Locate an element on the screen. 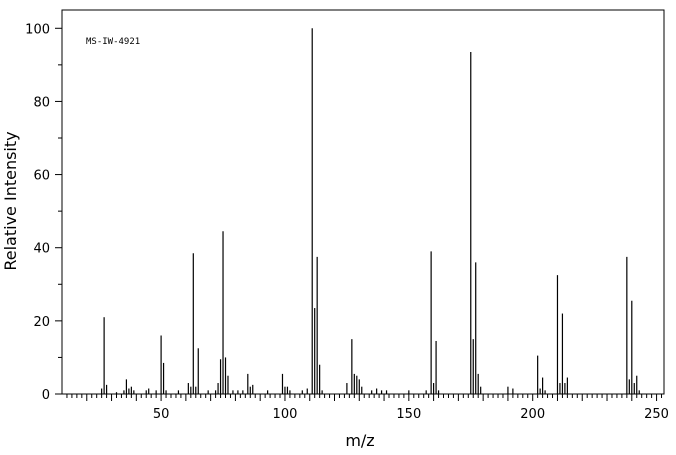 The height and width of the screenshot is (455, 676). x-tick-label: 150 is located at coordinates (408, 414).